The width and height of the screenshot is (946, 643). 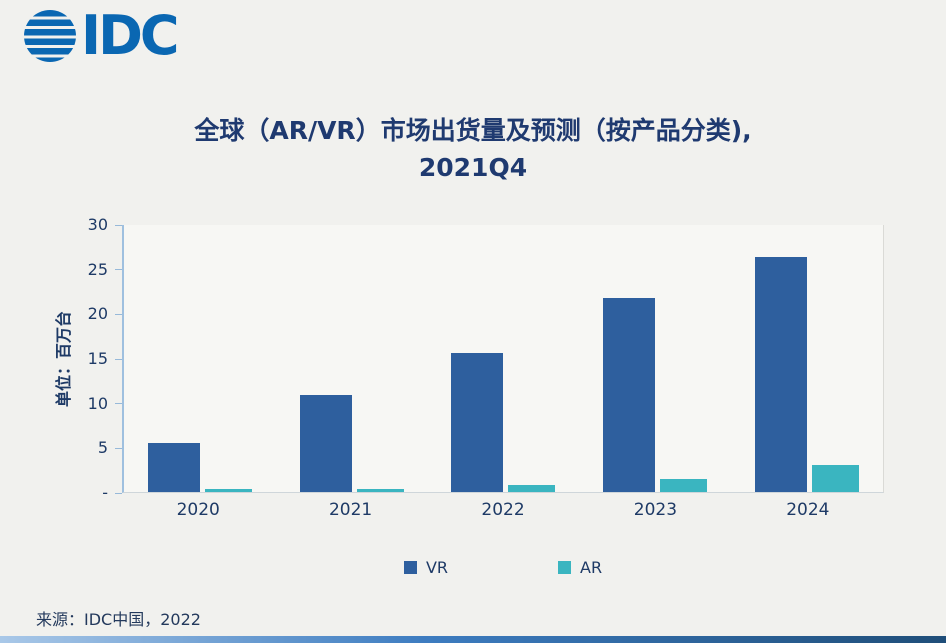 I want to click on legend-item-ar: AR, so click(x=580, y=567).